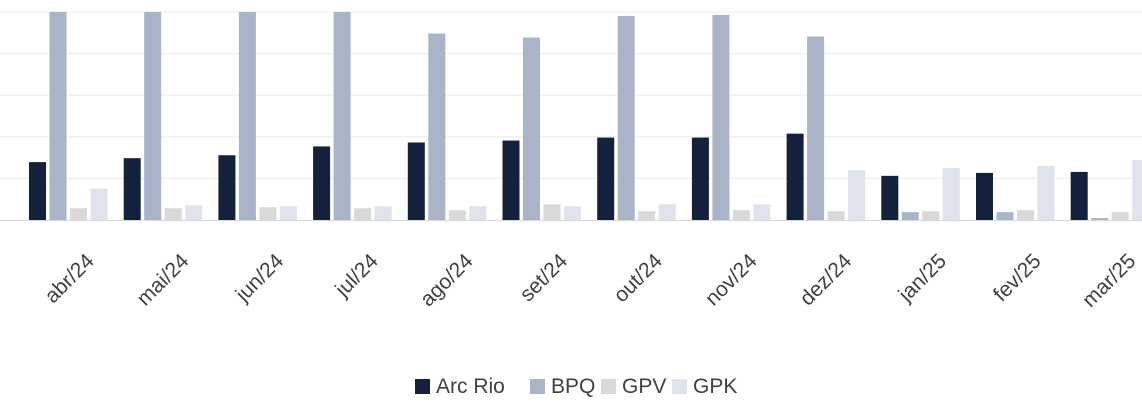 The width and height of the screenshot is (1142, 403). I want to click on legend-label-gpv: GPV, so click(644, 386).